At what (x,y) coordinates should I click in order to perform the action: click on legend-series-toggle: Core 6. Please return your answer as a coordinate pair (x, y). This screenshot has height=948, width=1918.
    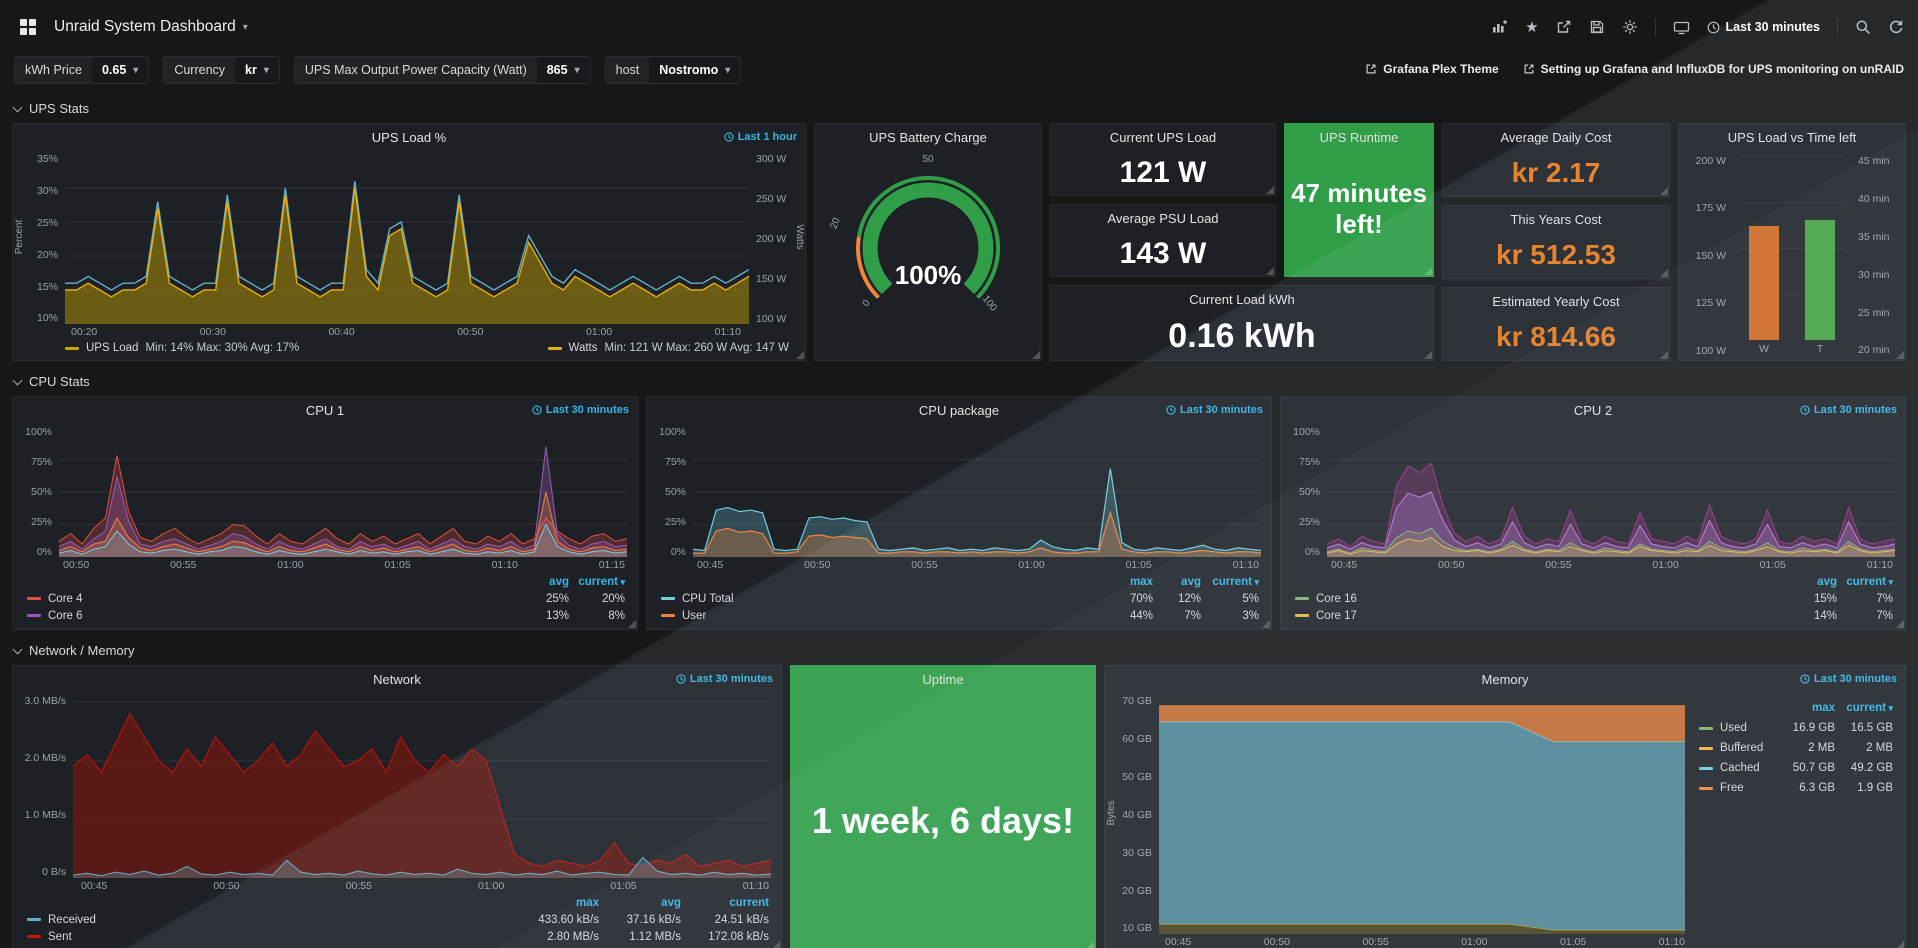
    Looking at the image, I should click on (270, 616).